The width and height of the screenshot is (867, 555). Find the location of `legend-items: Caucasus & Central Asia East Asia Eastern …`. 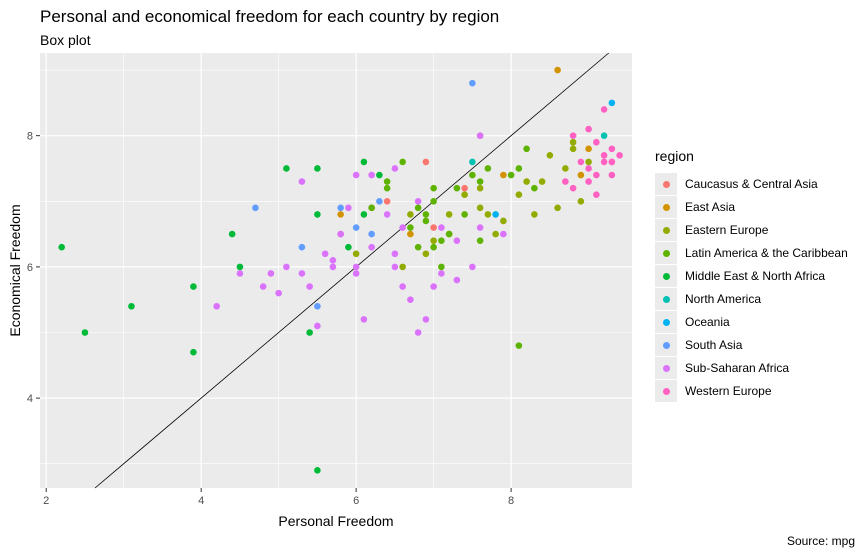

legend-items: Caucasus & Central Asia East Asia Eastern … is located at coordinates (751, 287).